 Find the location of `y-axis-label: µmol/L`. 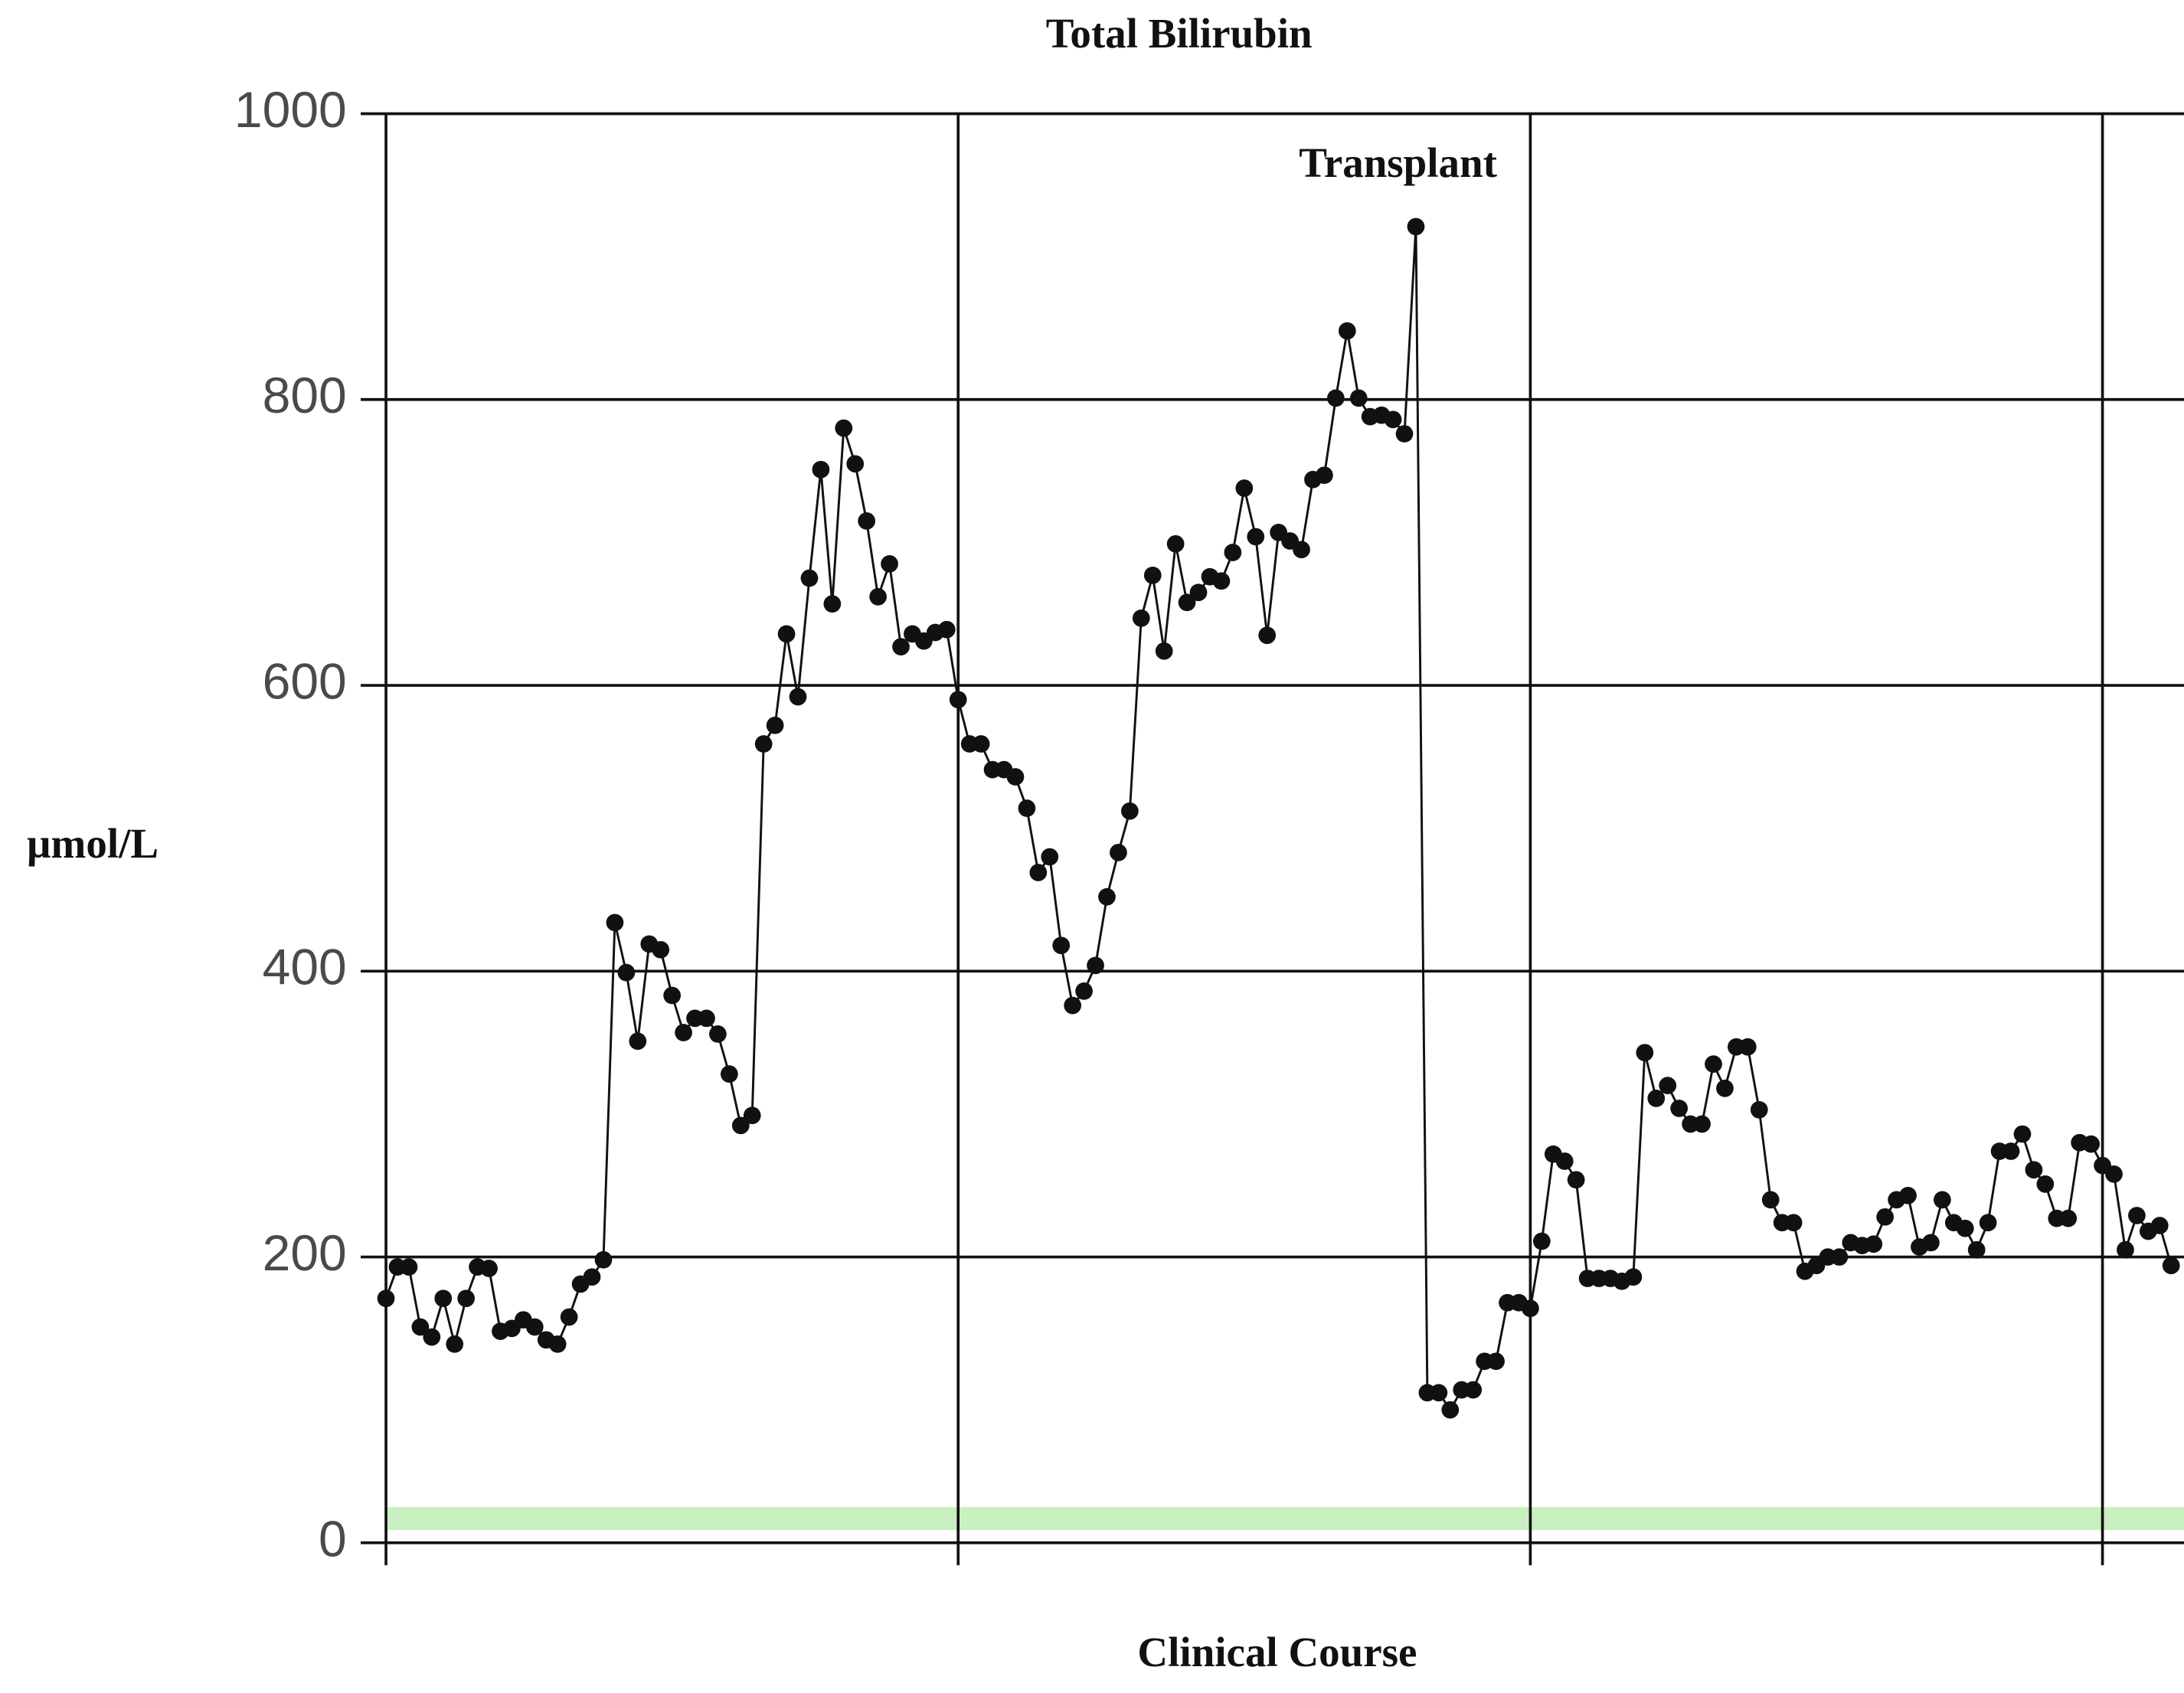

y-axis-label: µmol/L is located at coordinates (93, 843).